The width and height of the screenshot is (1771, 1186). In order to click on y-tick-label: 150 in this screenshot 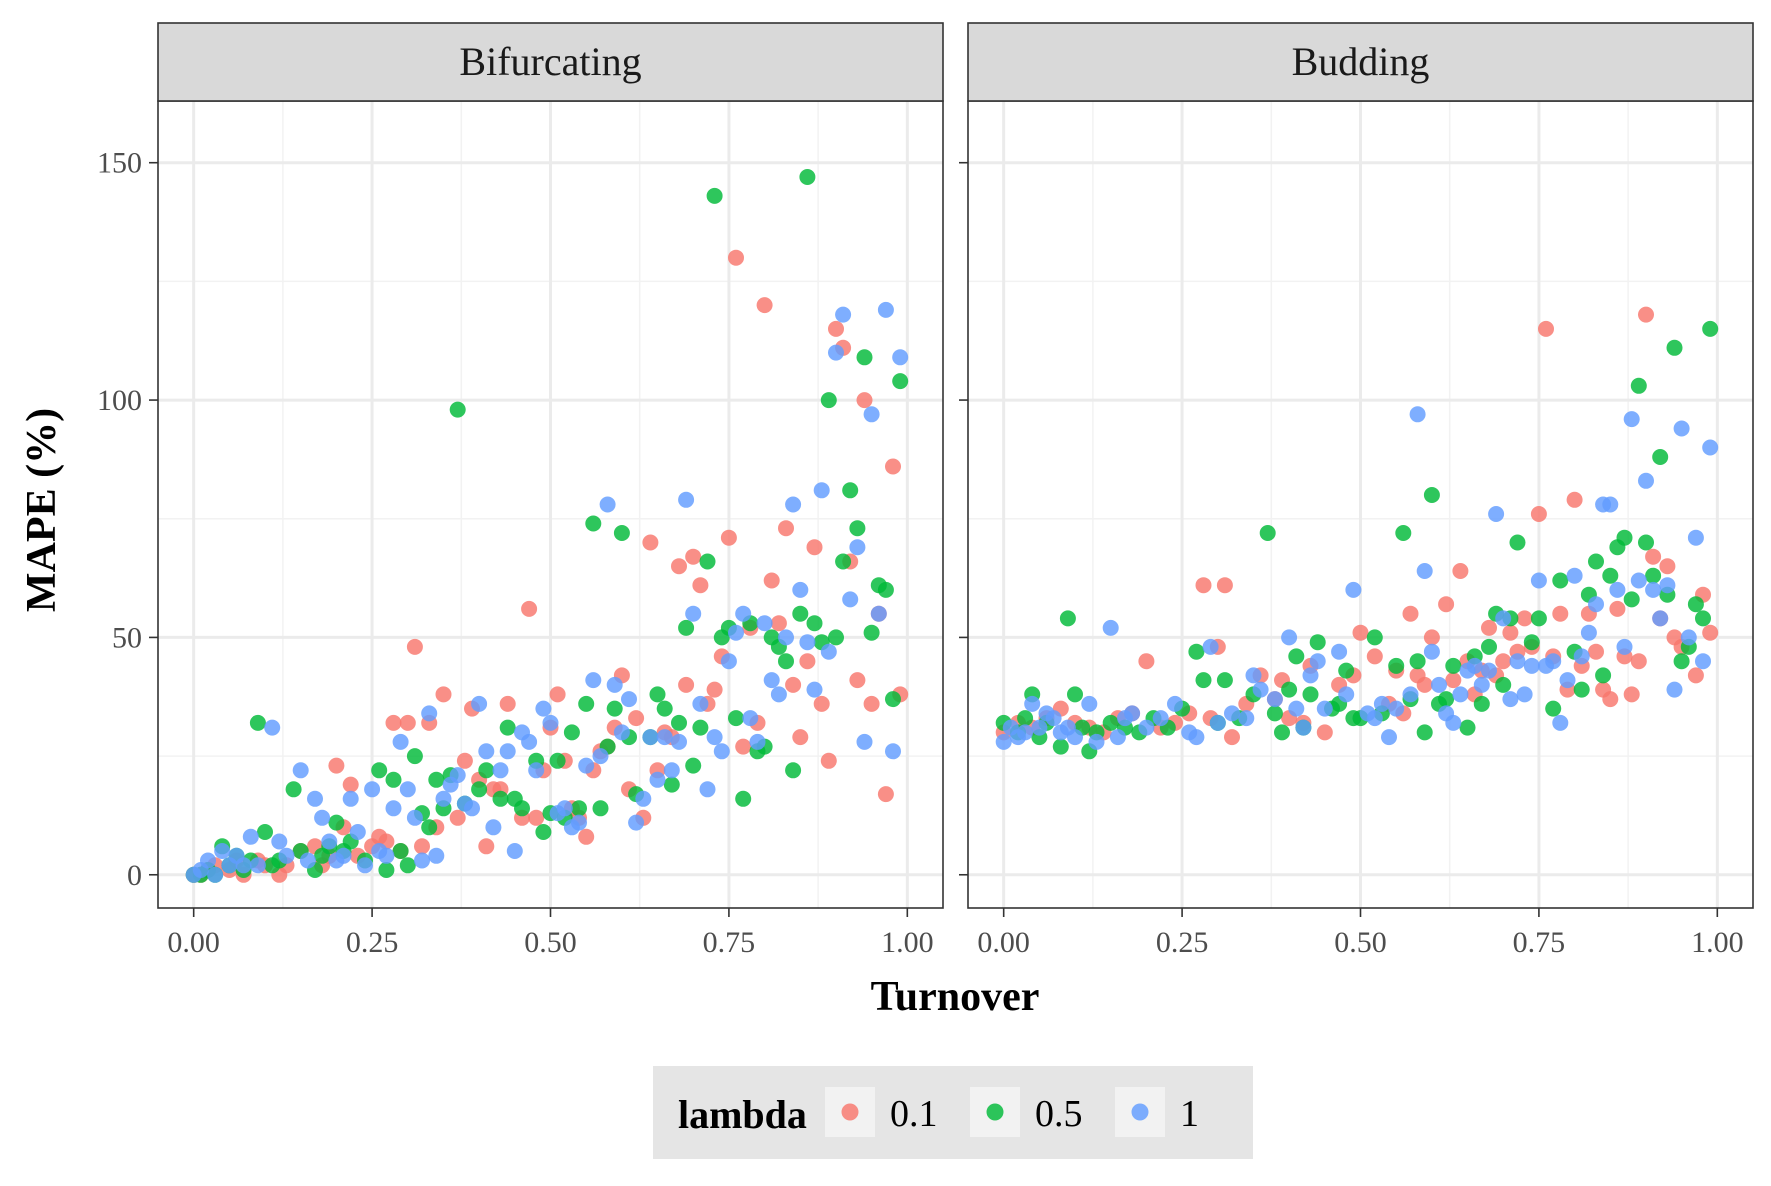, I will do `click(119, 163)`.